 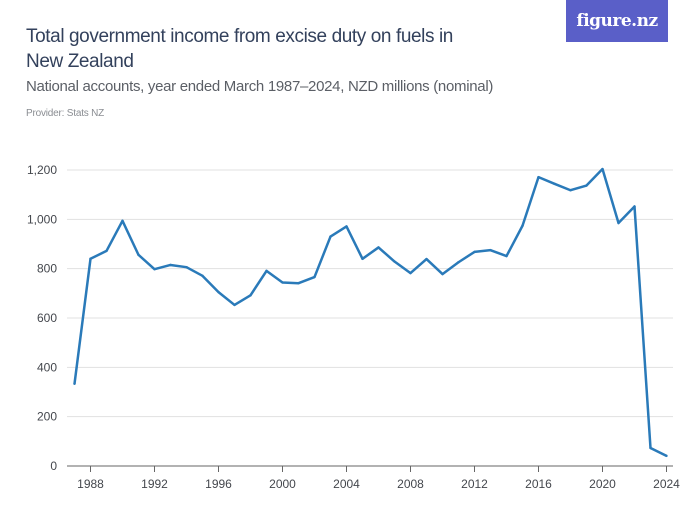 What do you see at coordinates (42, 219) in the screenshot?
I see `y-tick-label: 1,000` at bounding box center [42, 219].